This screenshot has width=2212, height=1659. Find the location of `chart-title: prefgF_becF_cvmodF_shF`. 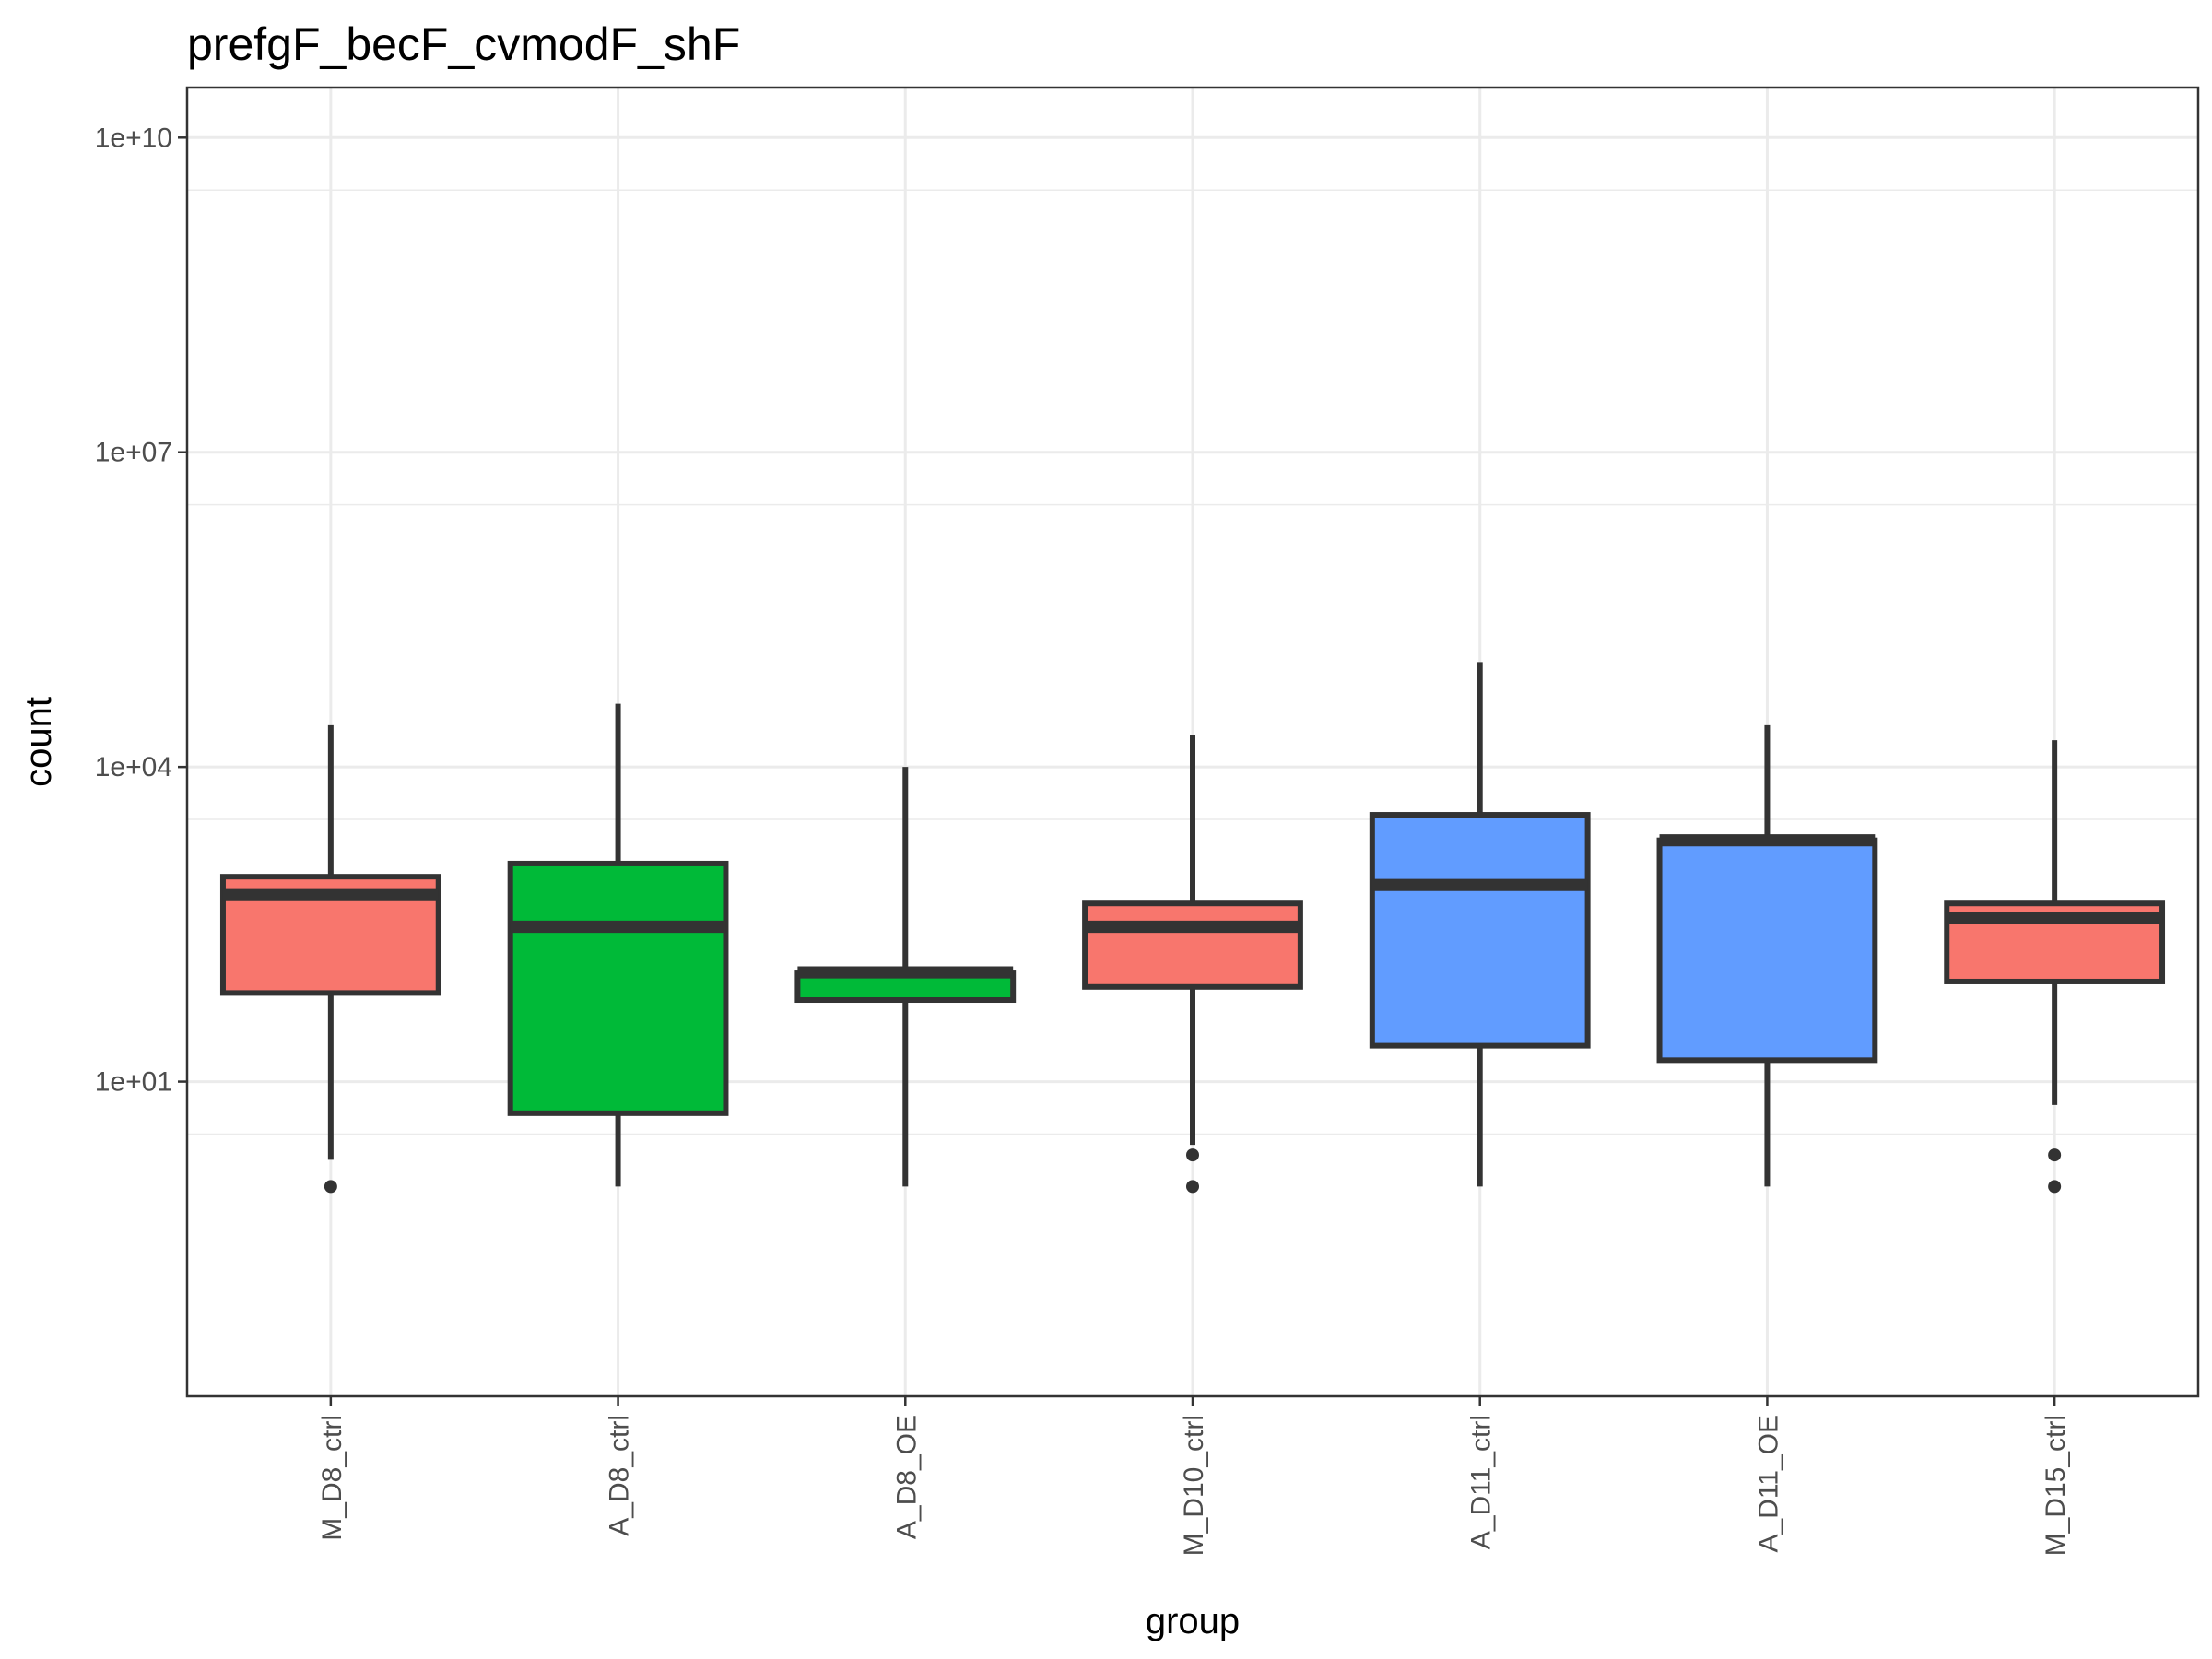

chart-title: prefgF_becF_cvmodF_shF is located at coordinates (463, 44).